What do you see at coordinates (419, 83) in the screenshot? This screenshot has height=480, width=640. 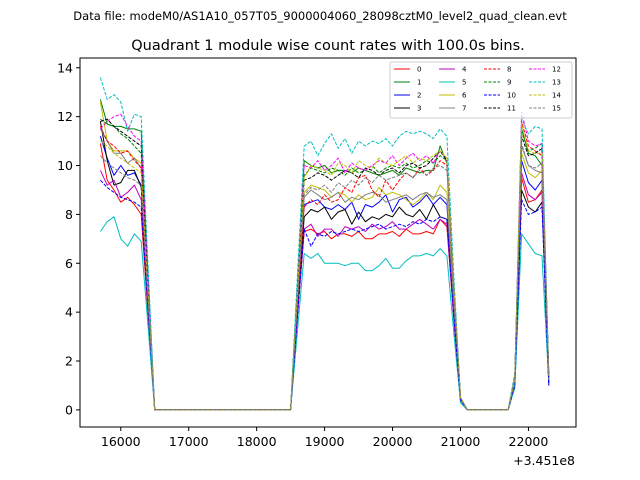 I see `legend-label-1: 1` at bounding box center [419, 83].